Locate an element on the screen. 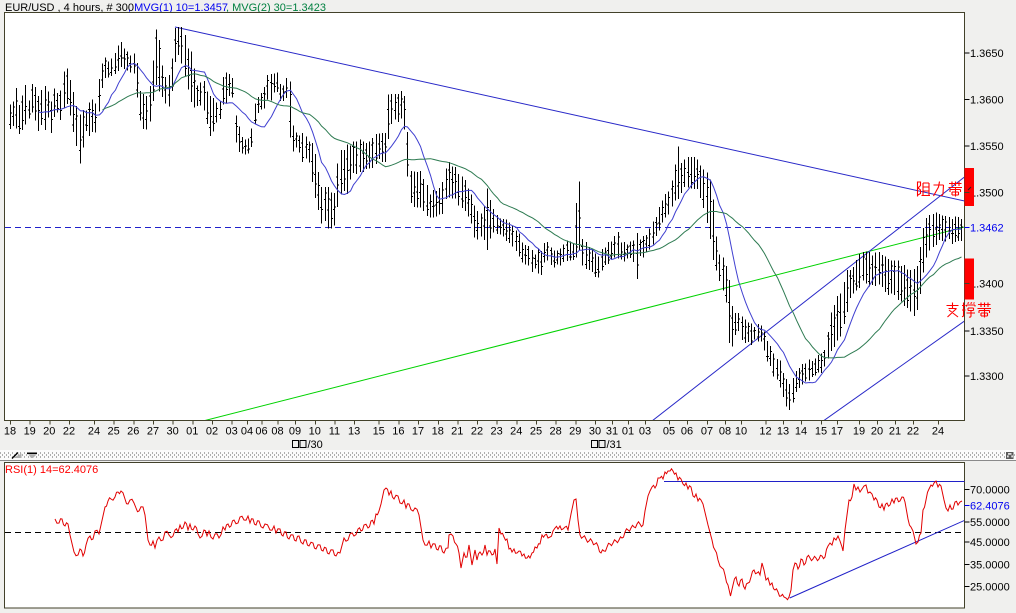 The image size is (1016, 613). svg-text: 1.3350 is located at coordinates (987, 332).